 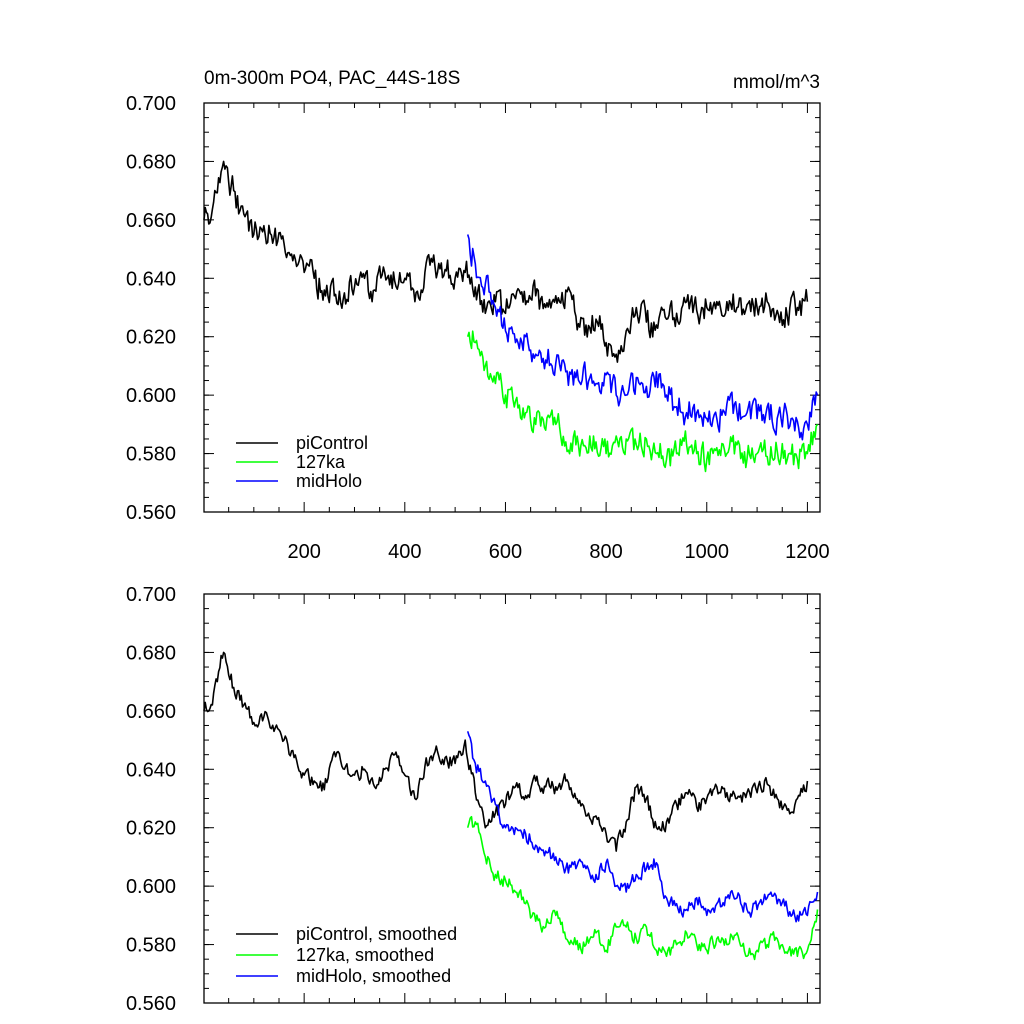 What do you see at coordinates (151, 338) in the screenshot?
I see `top-y-tick-label: 0.620` at bounding box center [151, 338].